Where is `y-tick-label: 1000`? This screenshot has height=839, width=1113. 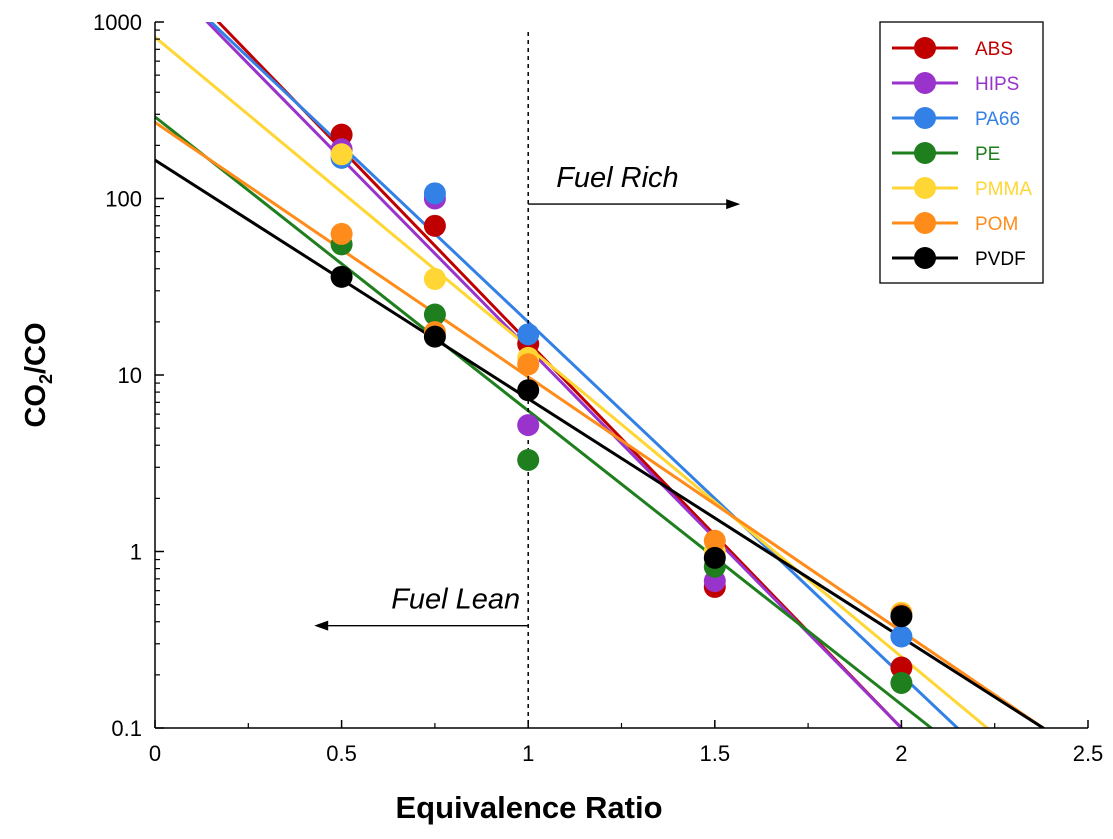
y-tick-label: 1000 is located at coordinates (117, 22).